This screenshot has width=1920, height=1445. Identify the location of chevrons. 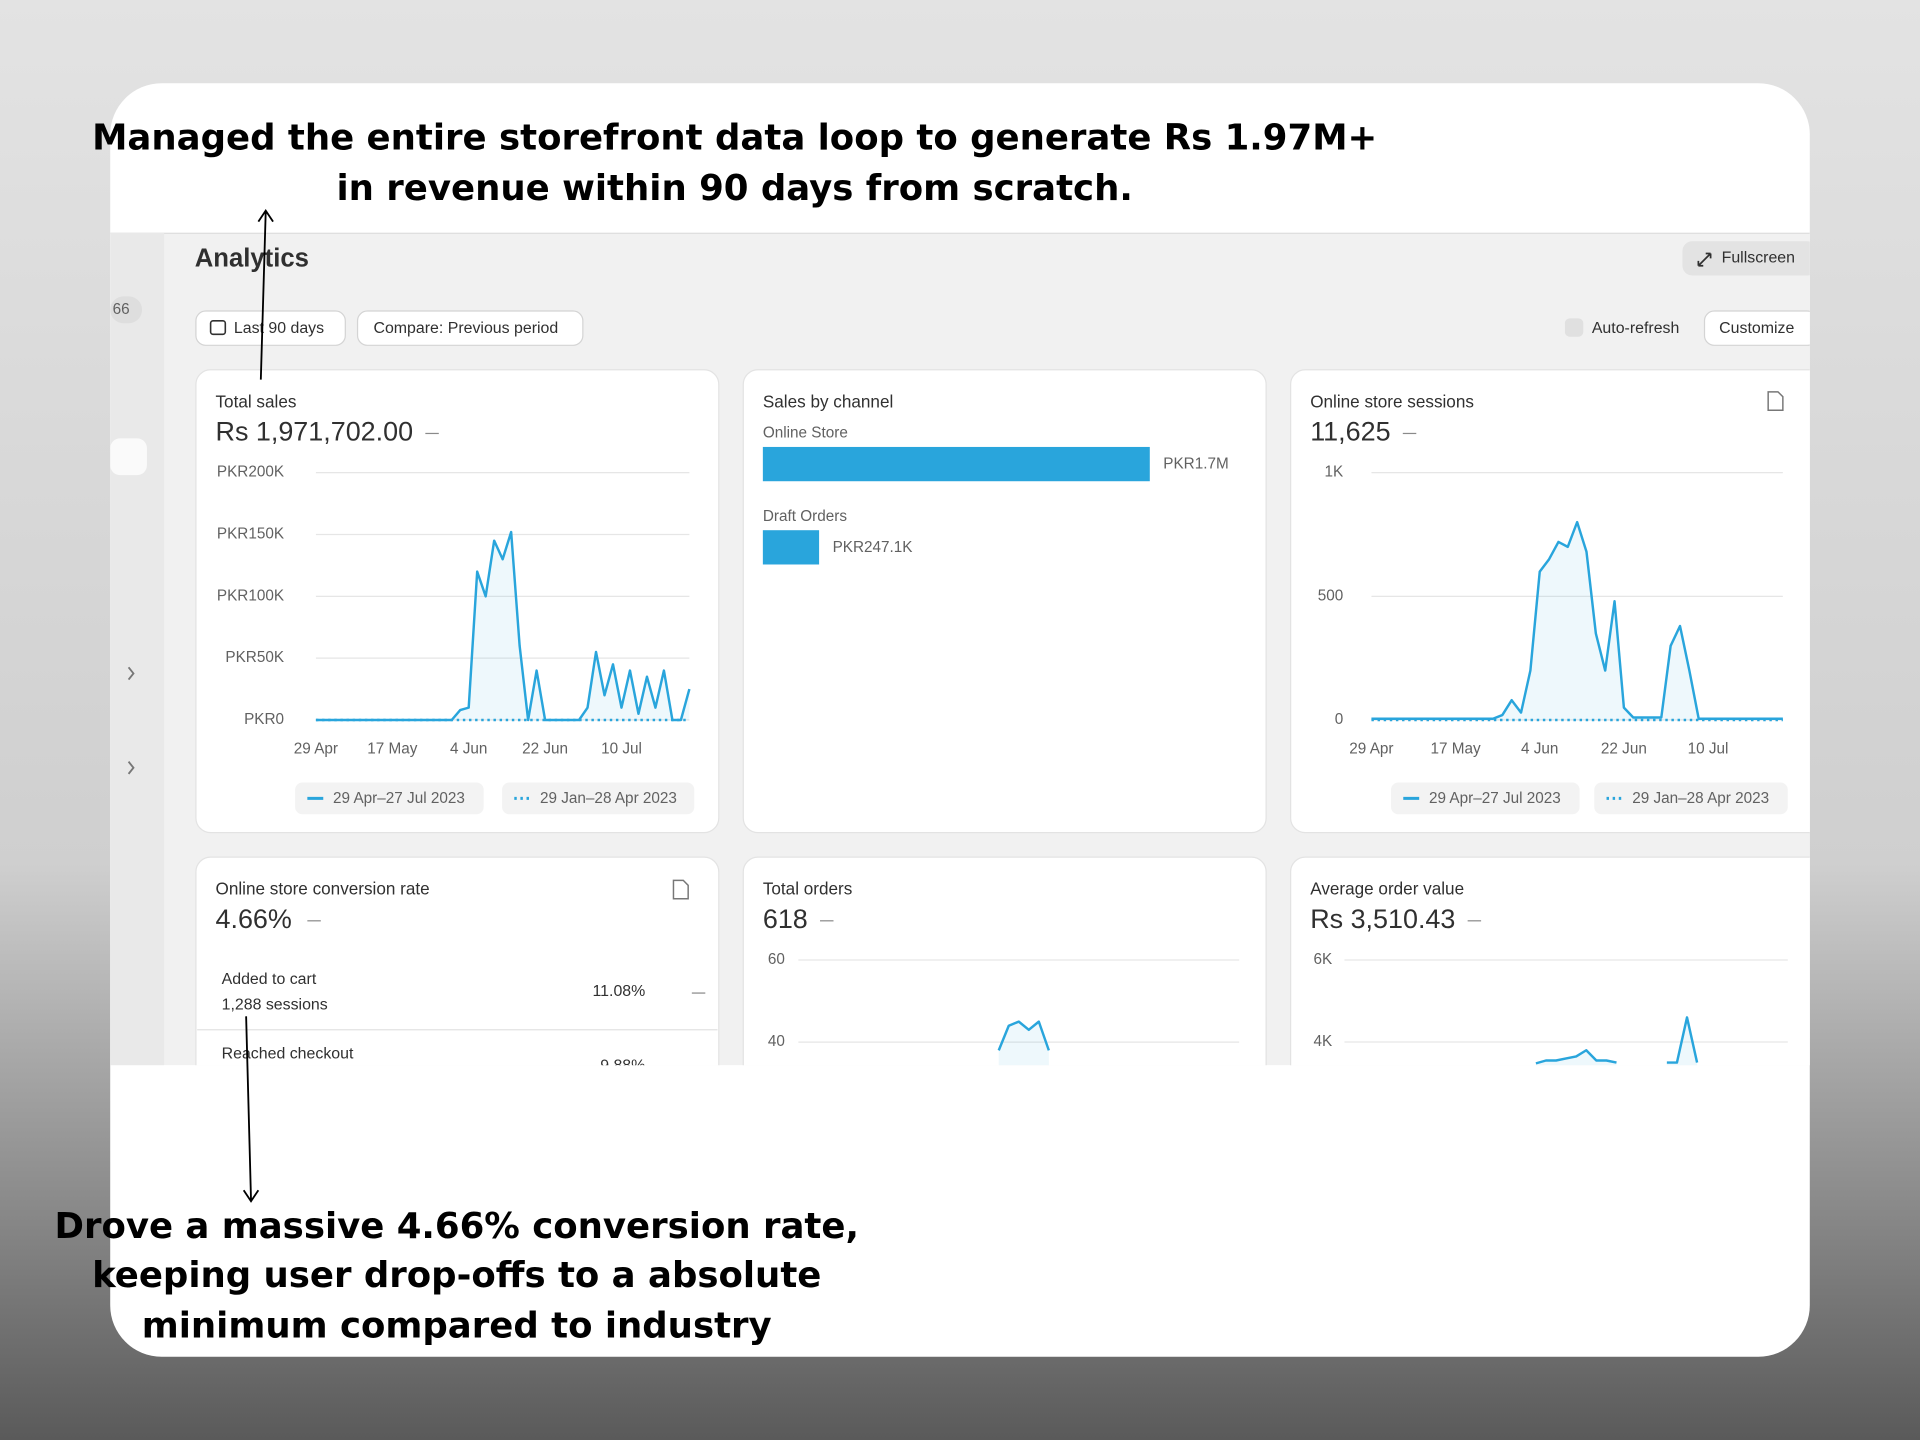
(131, 720).